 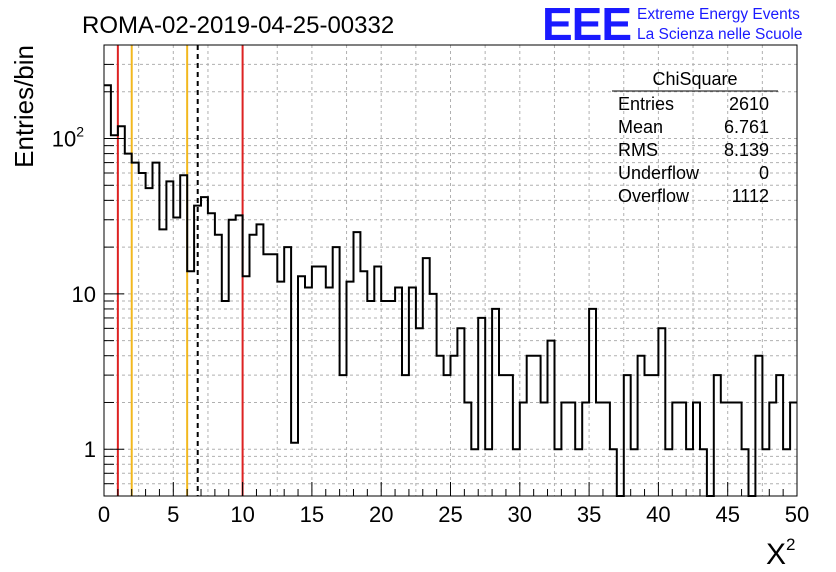 What do you see at coordinates (586, 25) in the screenshot?
I see `logo-eee-text: EEE` at bounding box center [586, 25].